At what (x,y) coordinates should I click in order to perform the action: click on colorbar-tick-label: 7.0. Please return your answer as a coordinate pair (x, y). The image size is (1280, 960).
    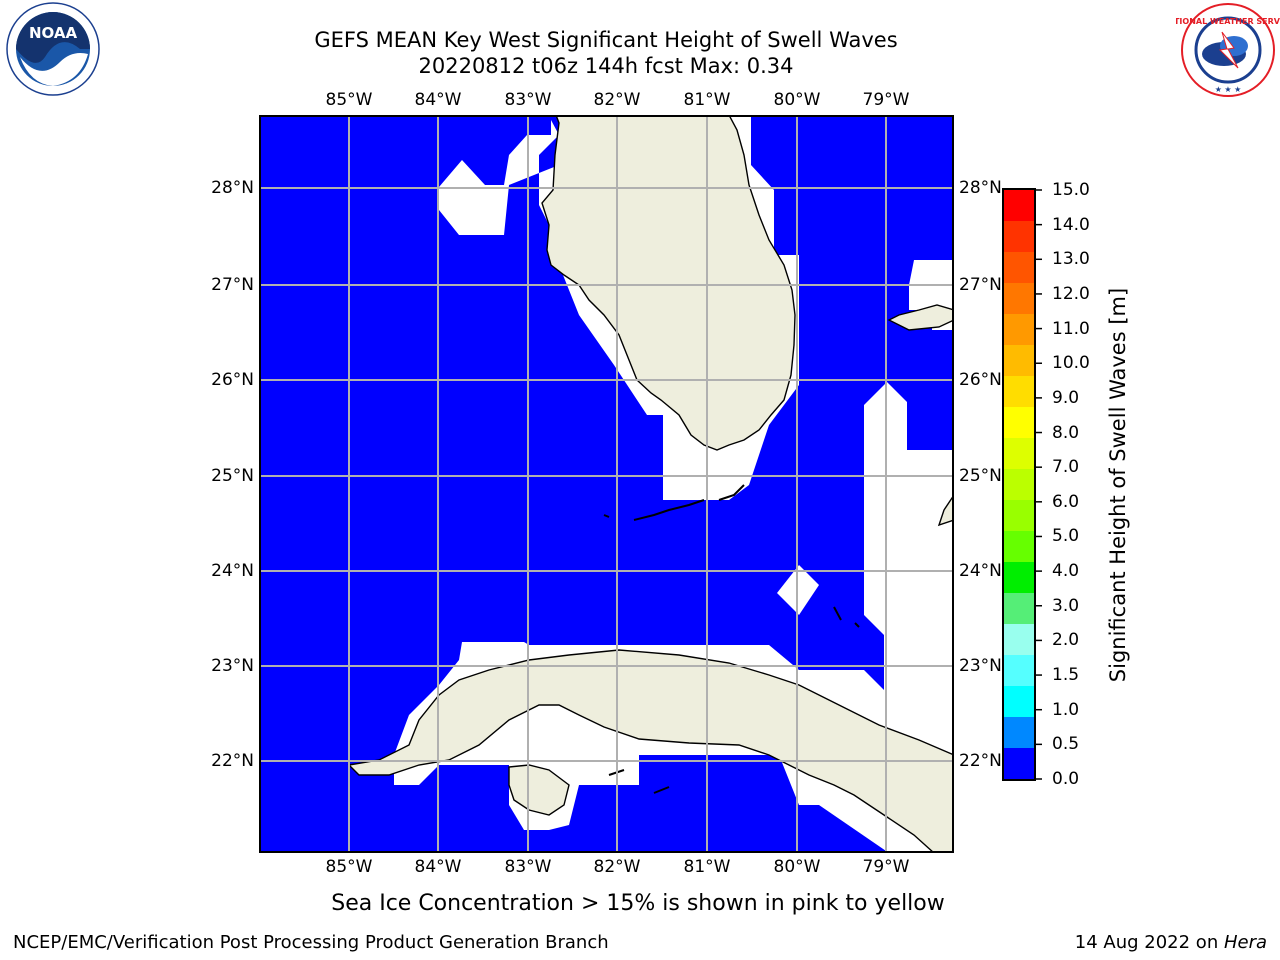
    Looking at the image, I should click on (1066, 467).